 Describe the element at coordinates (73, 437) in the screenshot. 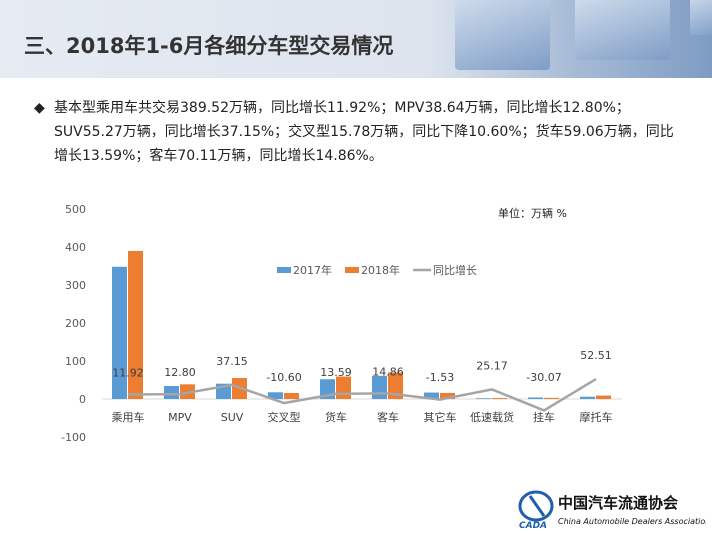

I see `y-tick-label: -100` at that location.